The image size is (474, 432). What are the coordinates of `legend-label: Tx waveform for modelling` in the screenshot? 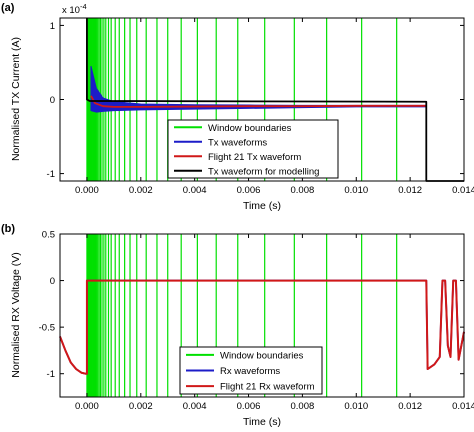 It's located at (263, 171).